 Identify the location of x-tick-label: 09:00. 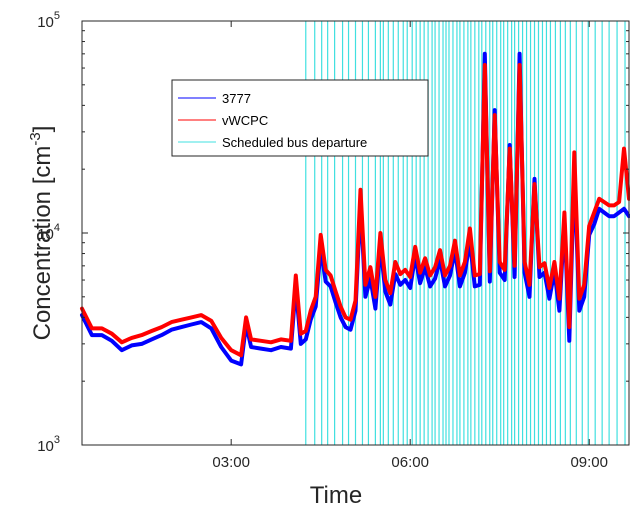
(589, 462).